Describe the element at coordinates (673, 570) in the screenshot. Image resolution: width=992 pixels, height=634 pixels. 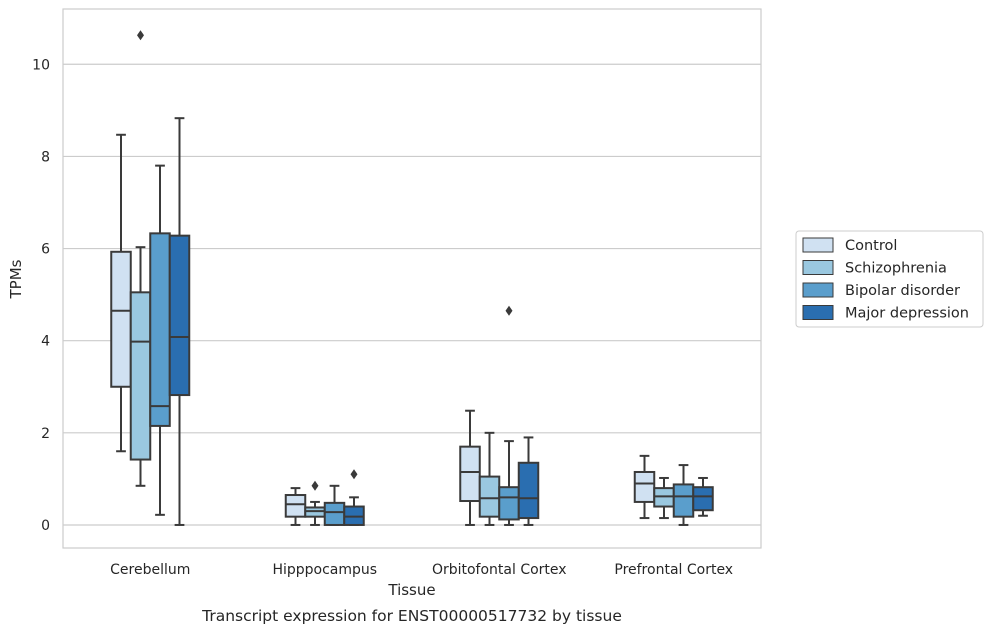
I see `x-tick-label: Prefrontal Cortex` at that location.